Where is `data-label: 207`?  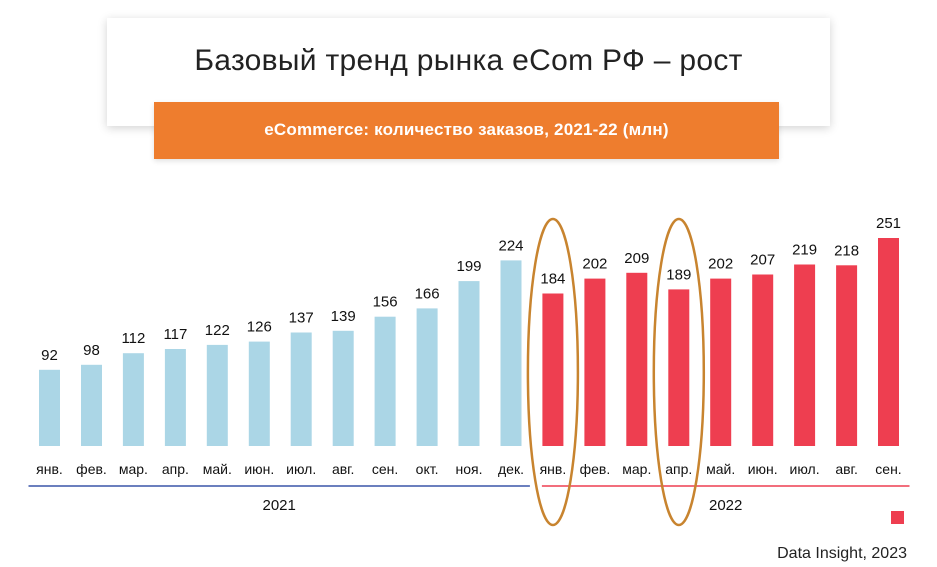 data-label: 207 is located at coordinates (762, 260).